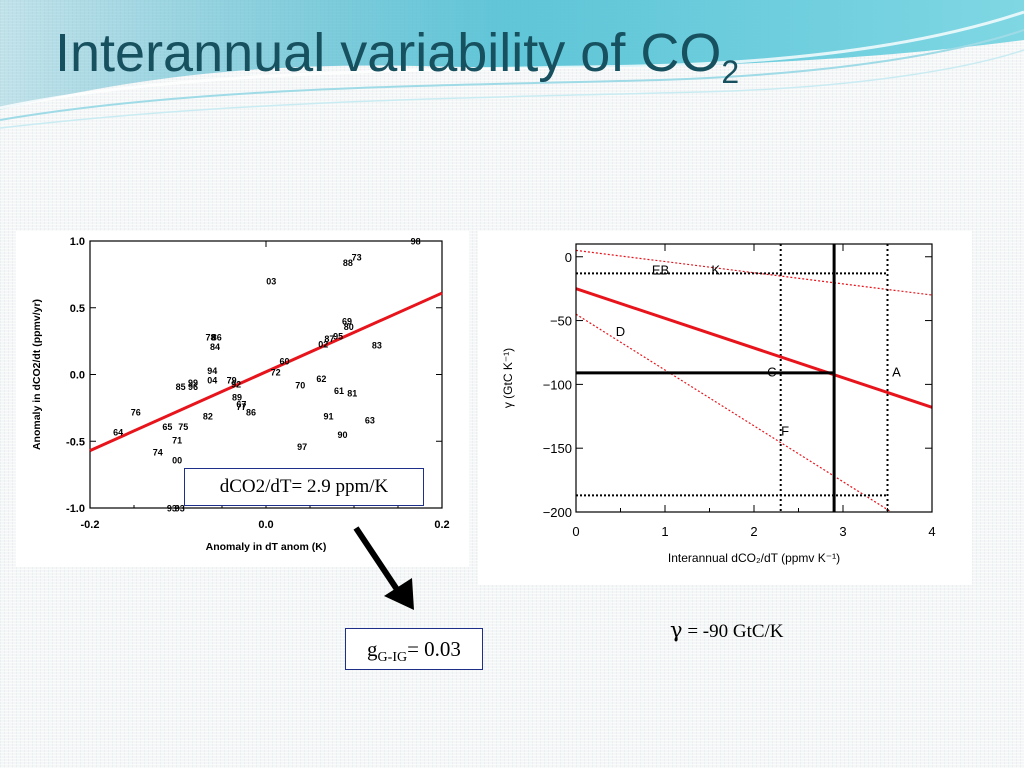 This screenshot has width=1024, height=768. Describe the element at coordinates (730, 72) in the screenshot. I see `title-subscript: 2` at that location.